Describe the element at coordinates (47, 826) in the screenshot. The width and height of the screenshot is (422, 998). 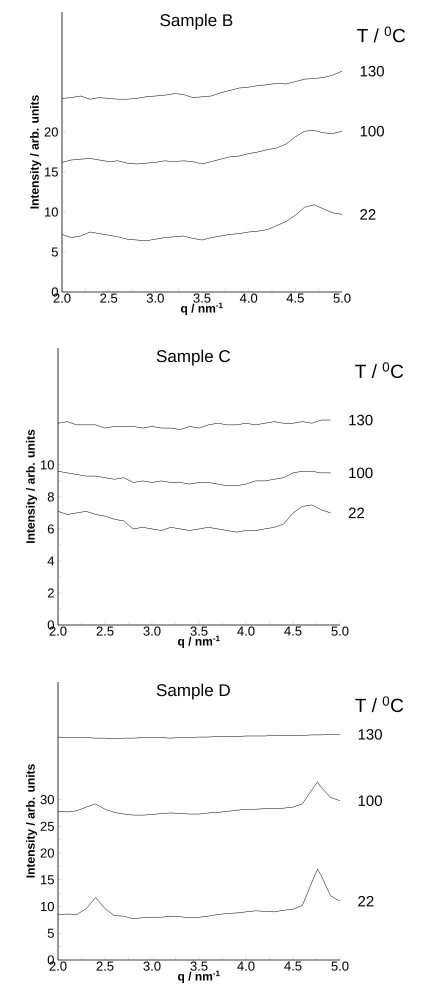
I see `y-tick-label: 25` at that location.